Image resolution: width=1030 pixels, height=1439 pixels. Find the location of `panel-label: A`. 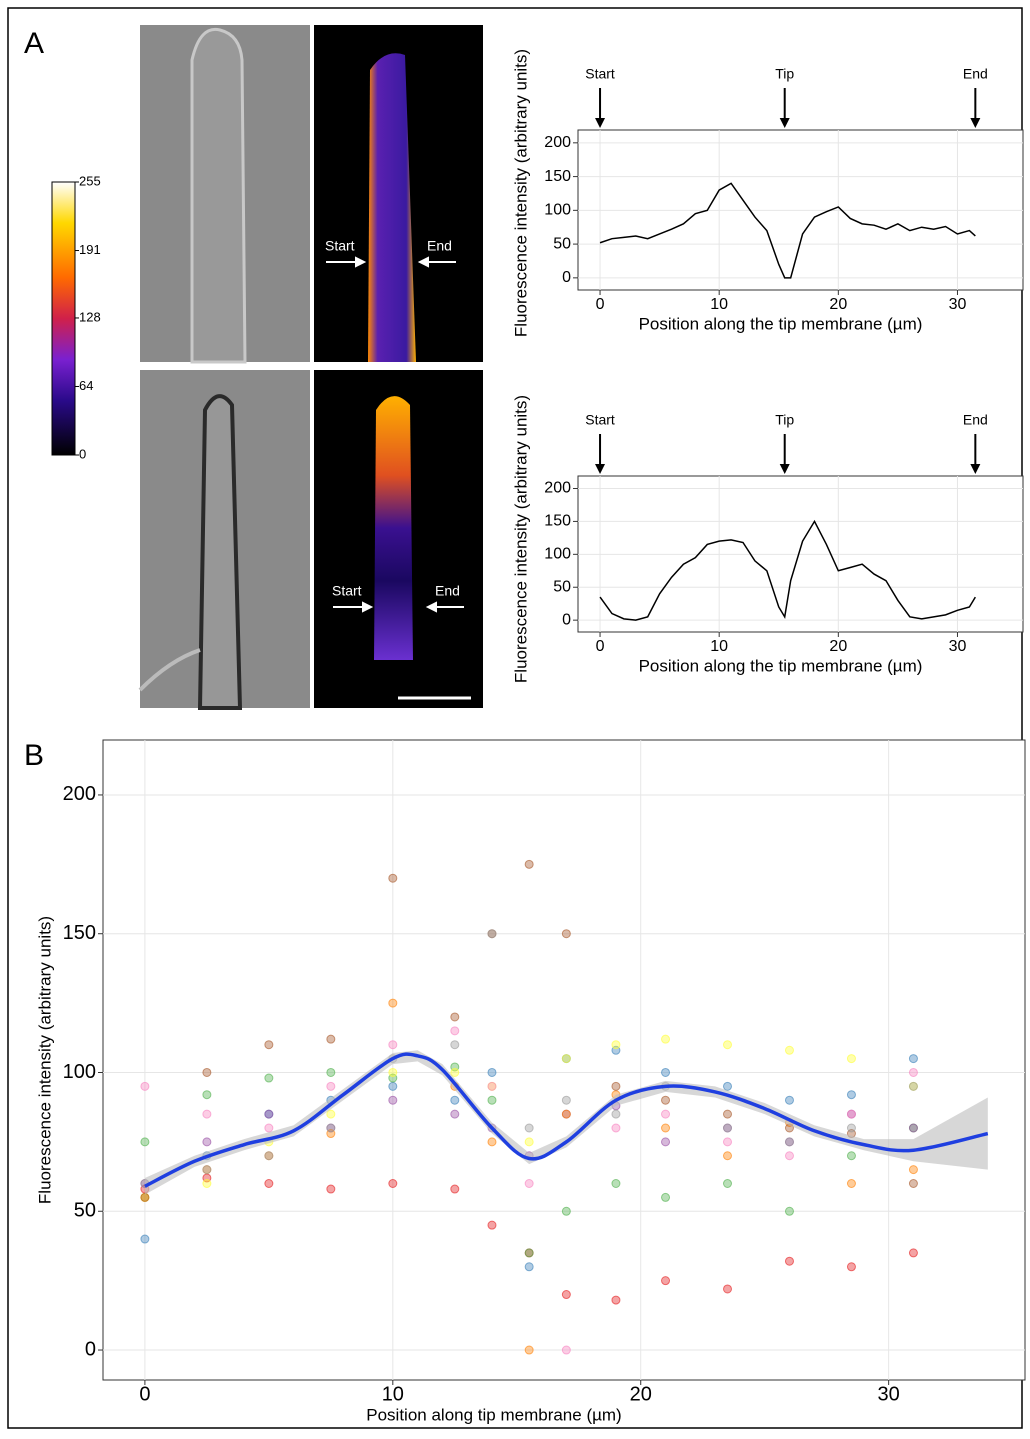

panel-label: A is located at coordinates (34, 43).